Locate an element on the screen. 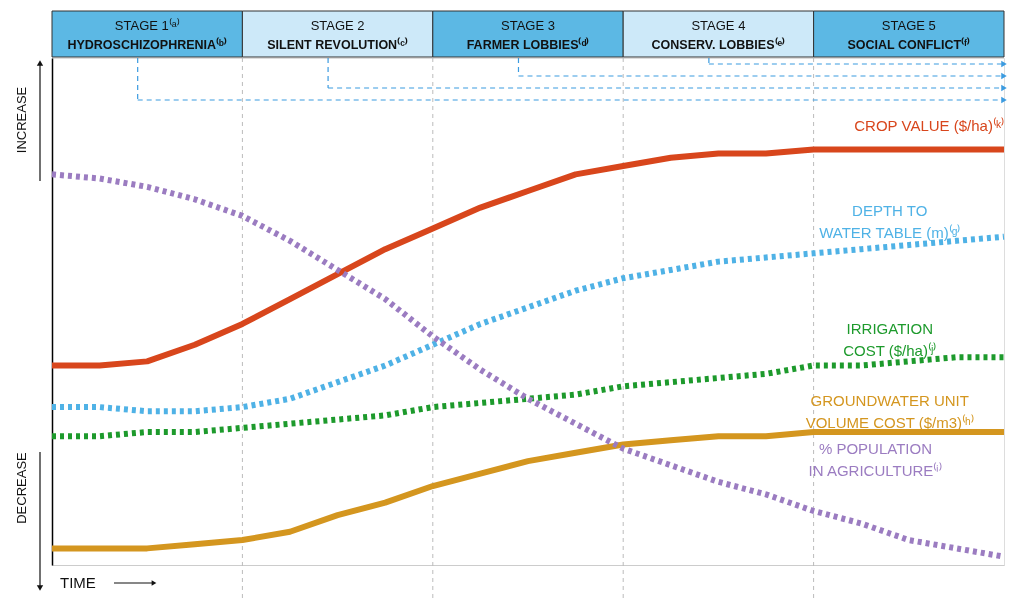  text: DECREASE is located at coordinates (21, 487).